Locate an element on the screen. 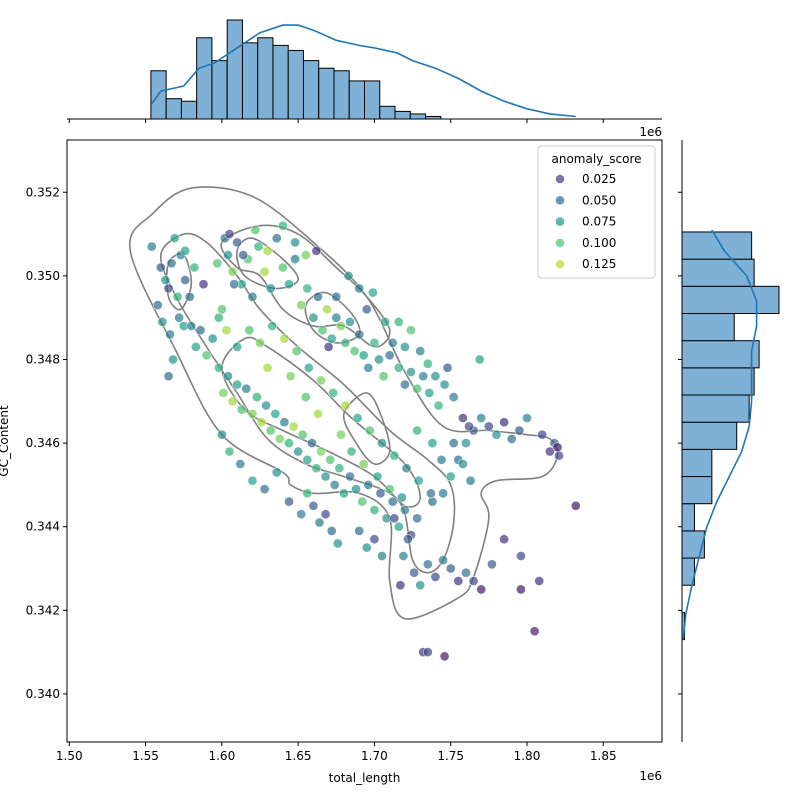  x-tick-label: 1.50 is located at coordinates (69, 756).